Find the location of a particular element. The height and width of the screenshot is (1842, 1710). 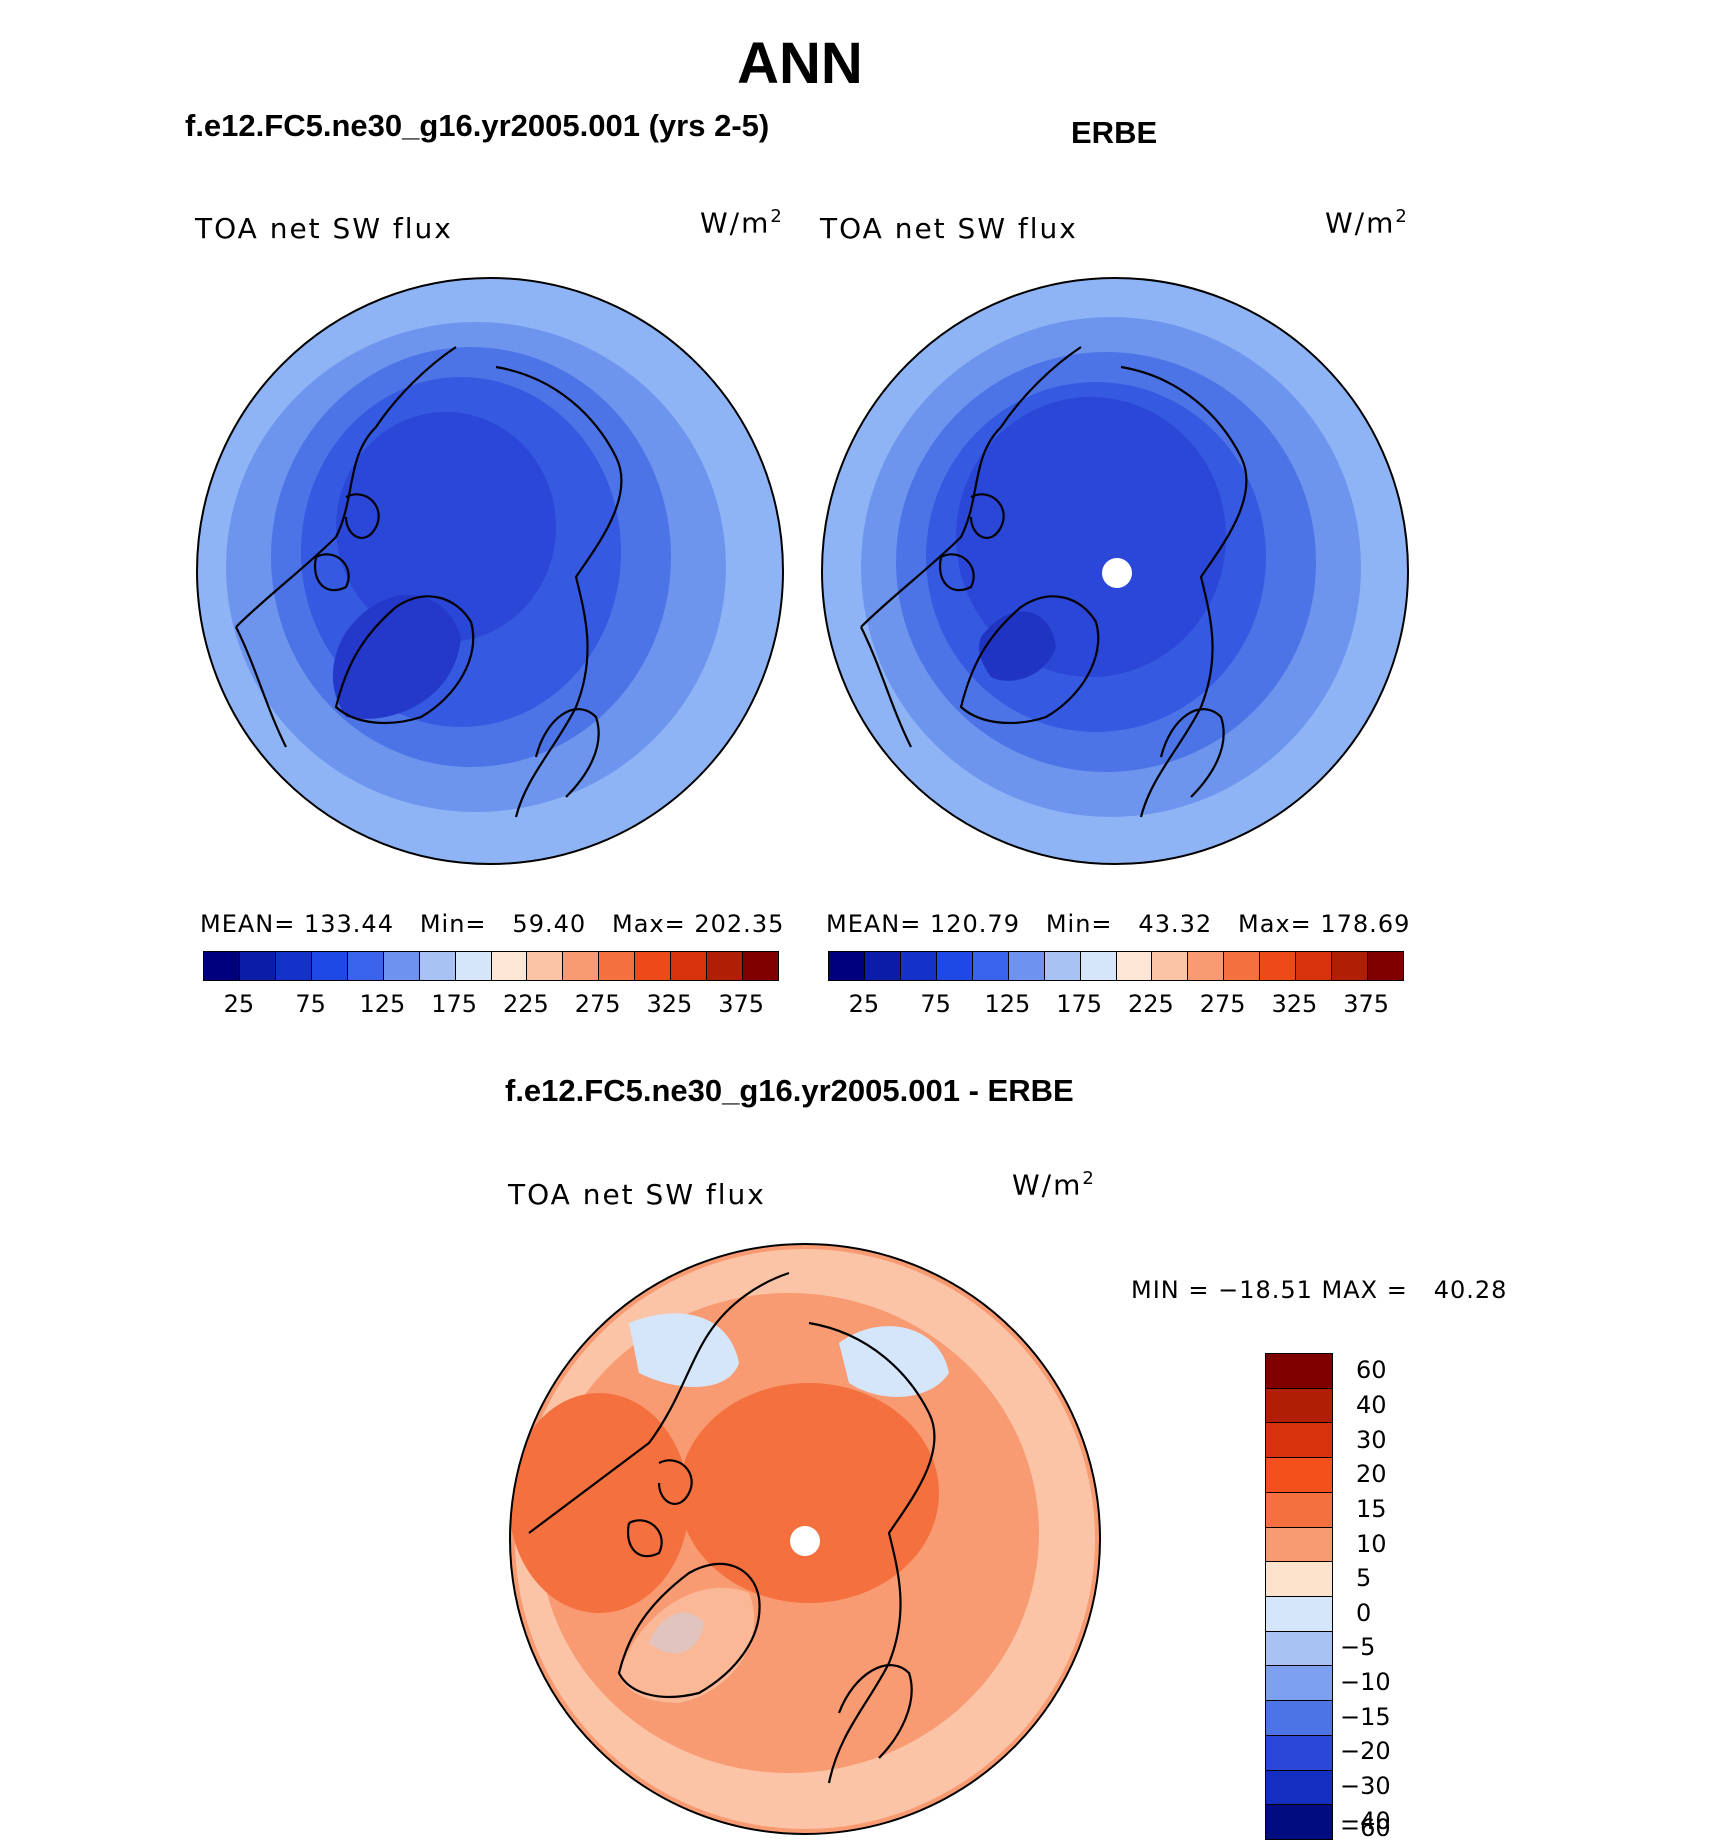

diff-colorbar-tick-label: −10 is located at coordinates (1365, 1682).